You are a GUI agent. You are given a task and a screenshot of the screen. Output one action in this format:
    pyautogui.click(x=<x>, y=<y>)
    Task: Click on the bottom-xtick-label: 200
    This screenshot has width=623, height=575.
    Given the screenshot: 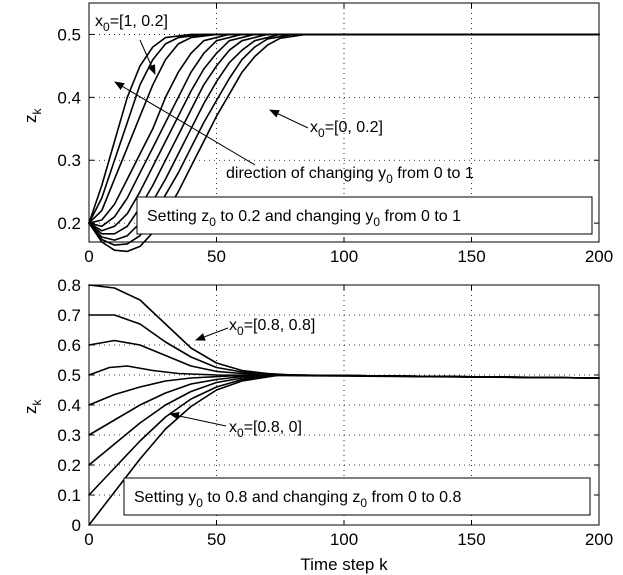 What is the action you would take?
    pyautogui.click(x=599, y=539)
    